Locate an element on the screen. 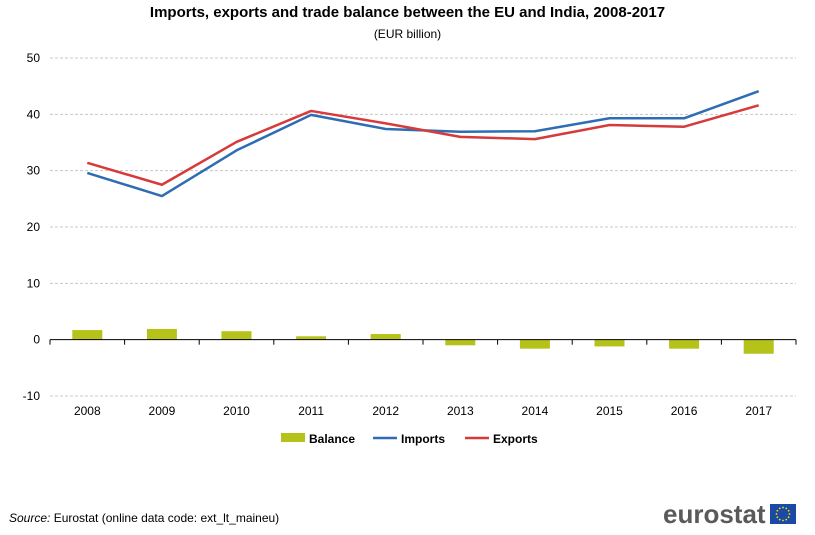  logo-text: eurostat is located at coordinates (714, 513).